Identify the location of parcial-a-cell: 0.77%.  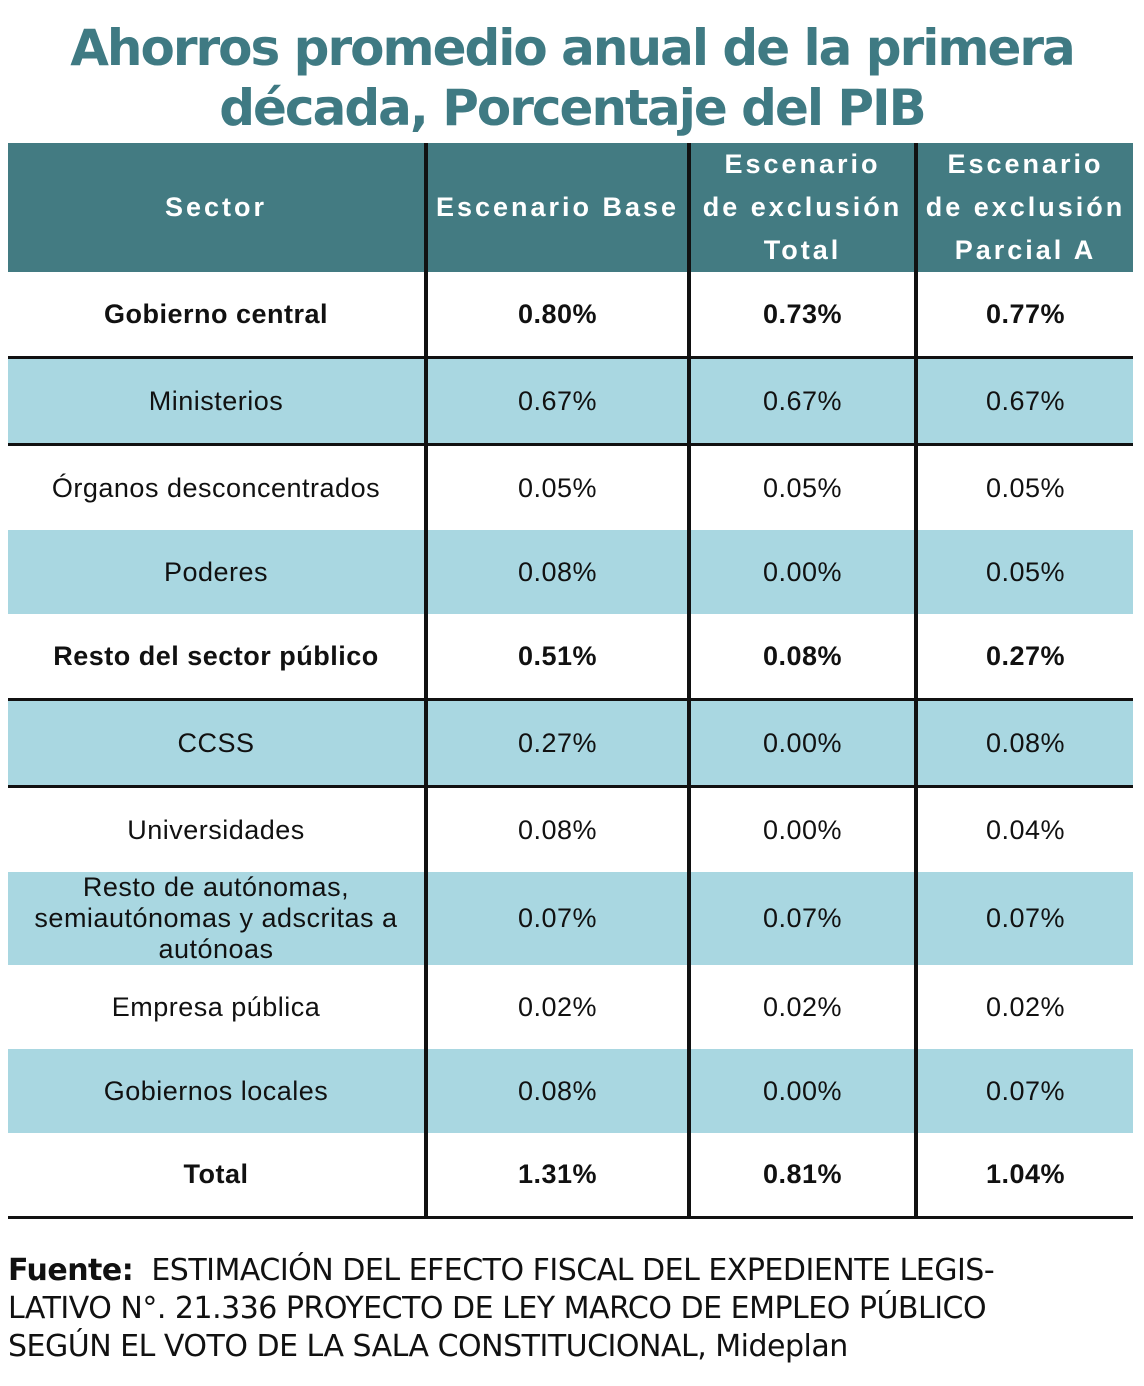
(1023, 315).